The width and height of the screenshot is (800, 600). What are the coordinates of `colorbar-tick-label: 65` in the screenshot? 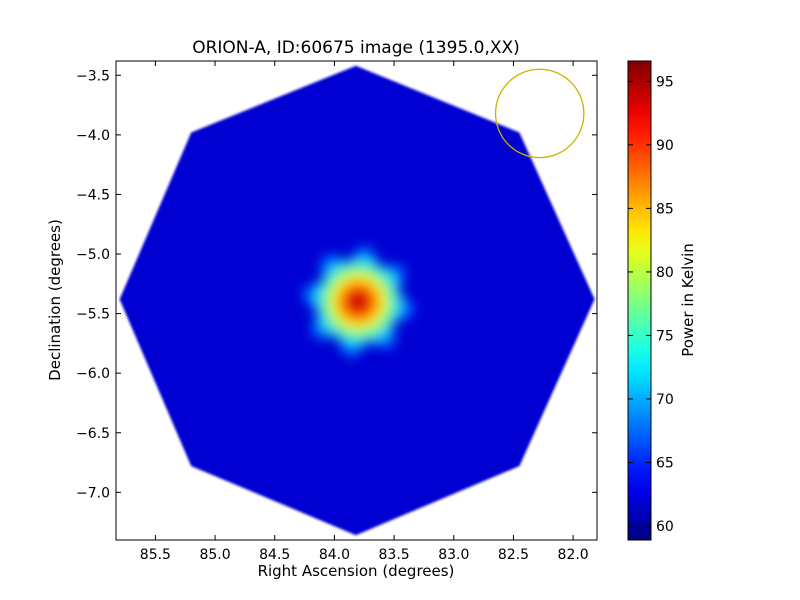 It's located at (665, 463).